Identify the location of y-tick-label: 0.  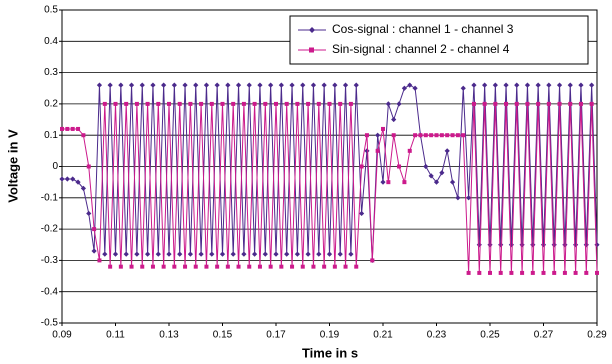
(55, 166).